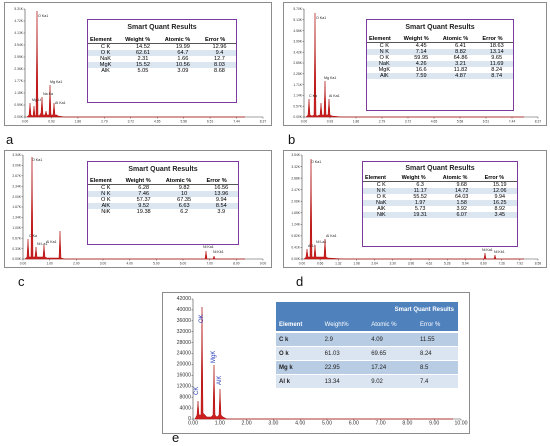 This screenshot has width=550, height=446. I want to click on table-cell: 8.82, so click(460, 52).